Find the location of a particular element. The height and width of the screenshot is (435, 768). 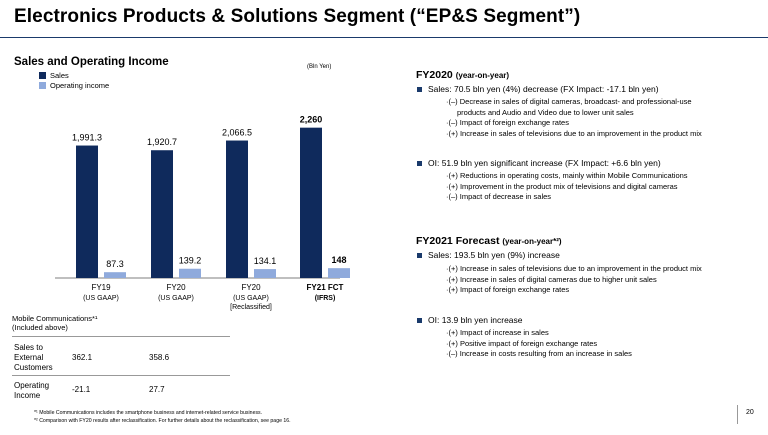

data-label-sales: 2,260 is located at coordinates (311, 120).